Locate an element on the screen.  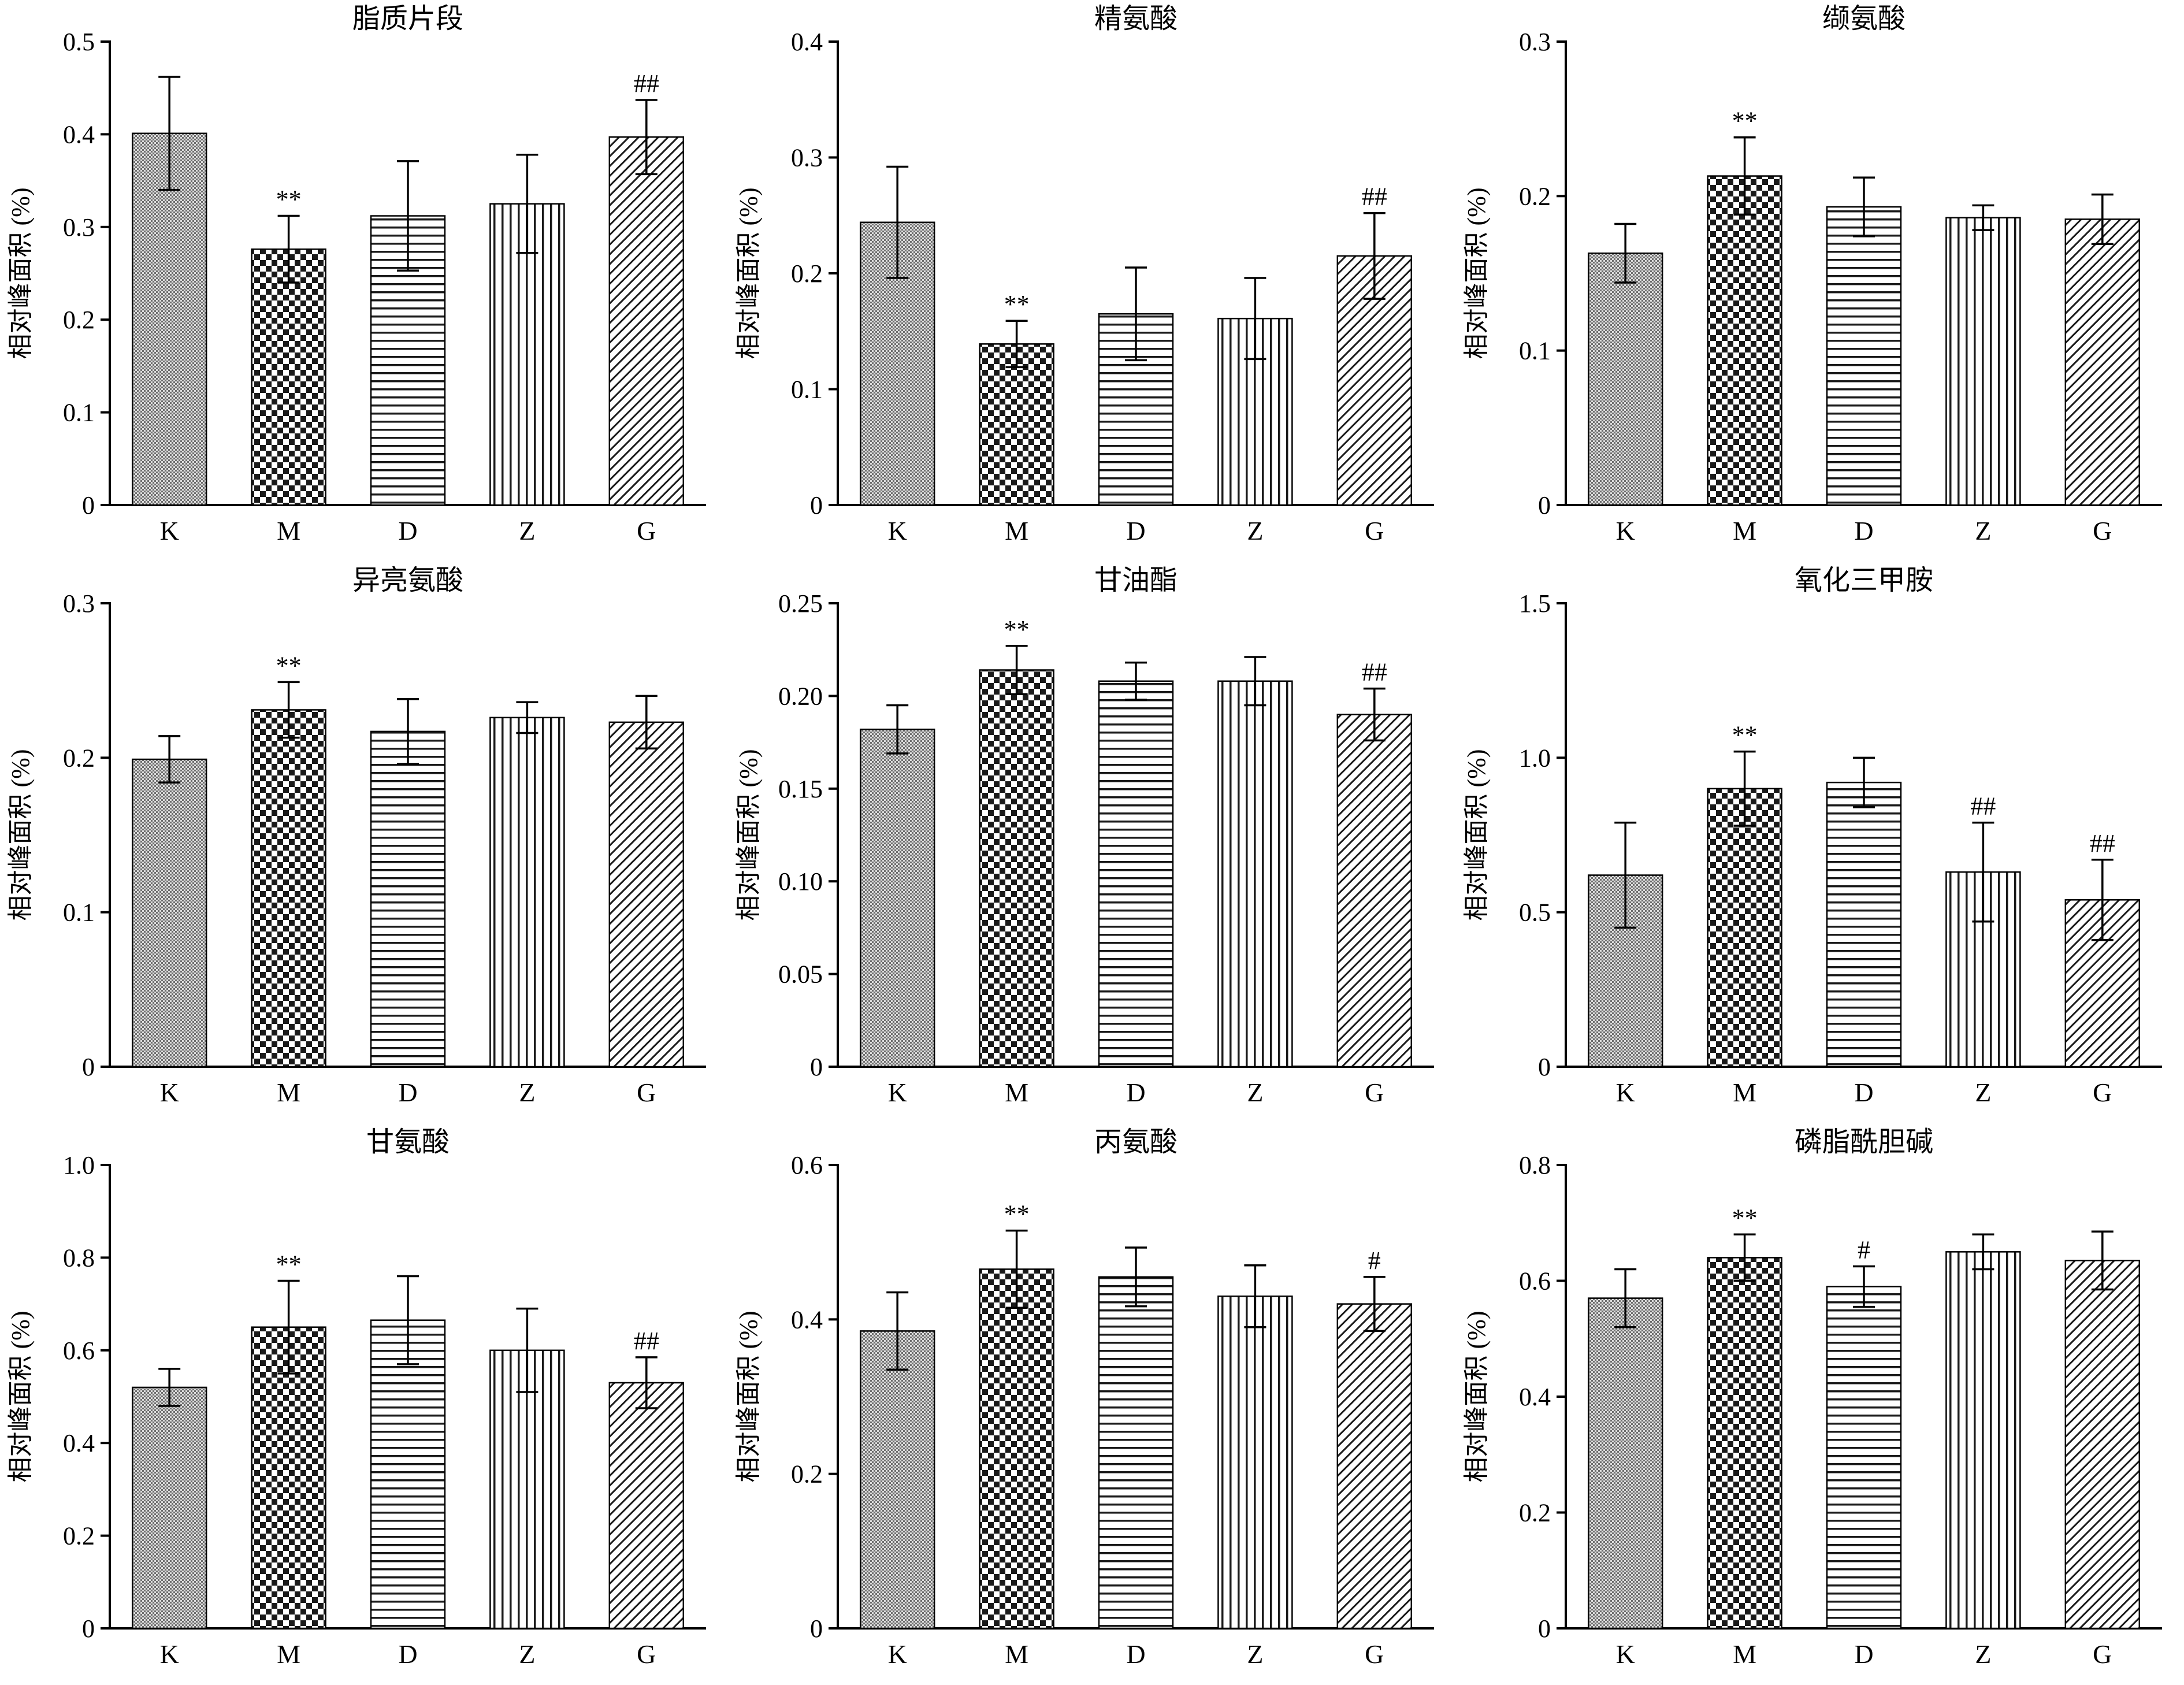
y-tick-label: 0.25 is located at coordinates (800, 603).